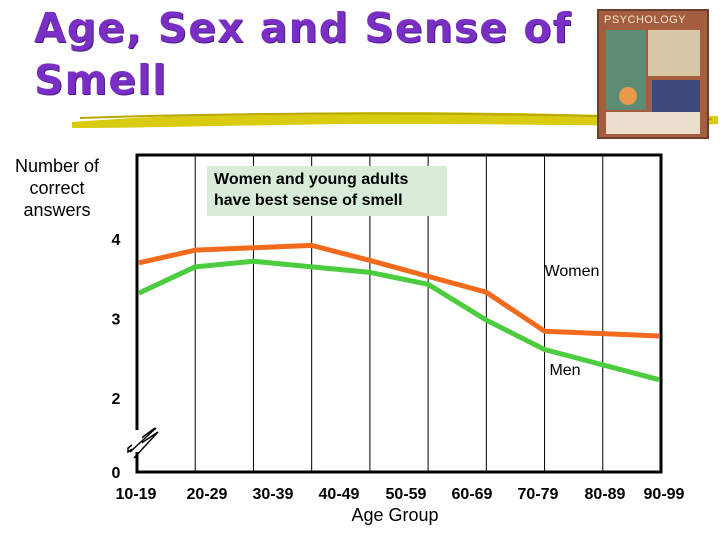 Image resolution: width=720 pixels, height=540 pixels. Describe the element at coordinates (116, 473) in the screenshot. I see `y-tick-label: 0` at that location.